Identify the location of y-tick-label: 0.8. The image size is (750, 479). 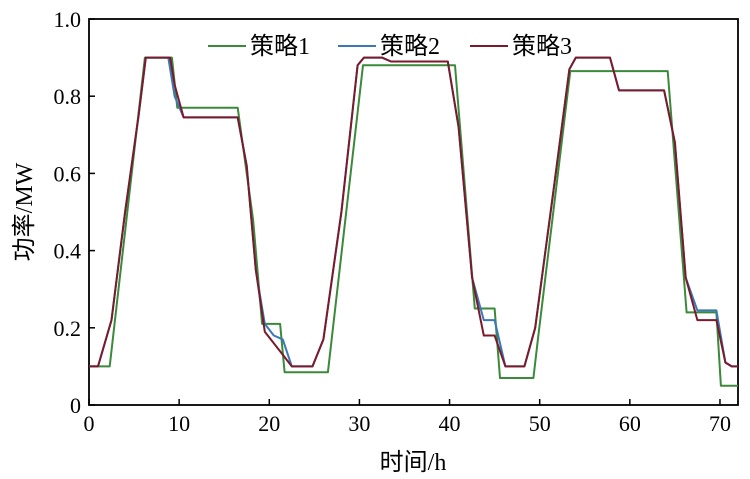
(68, 96).